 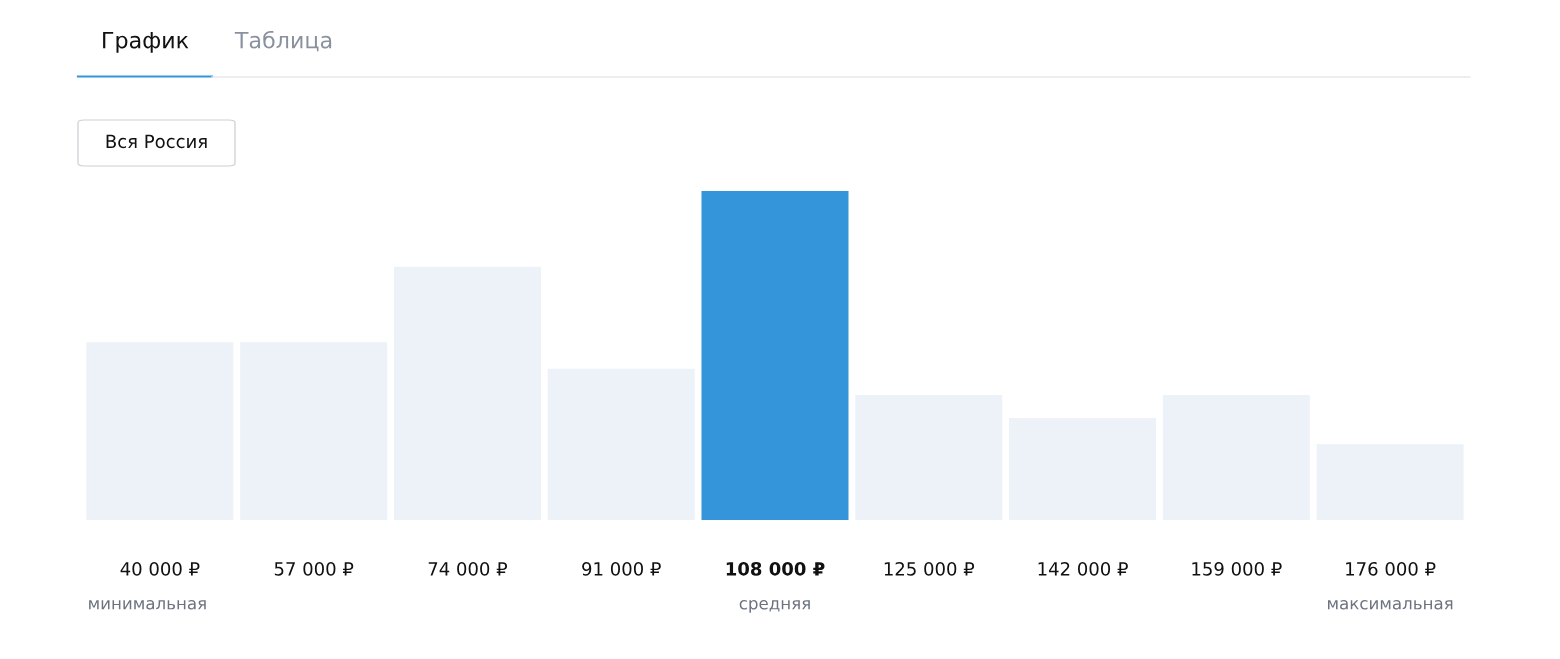 I want to click on x-tick-label: 142 000 ₽, so click(x=1083, y=568).